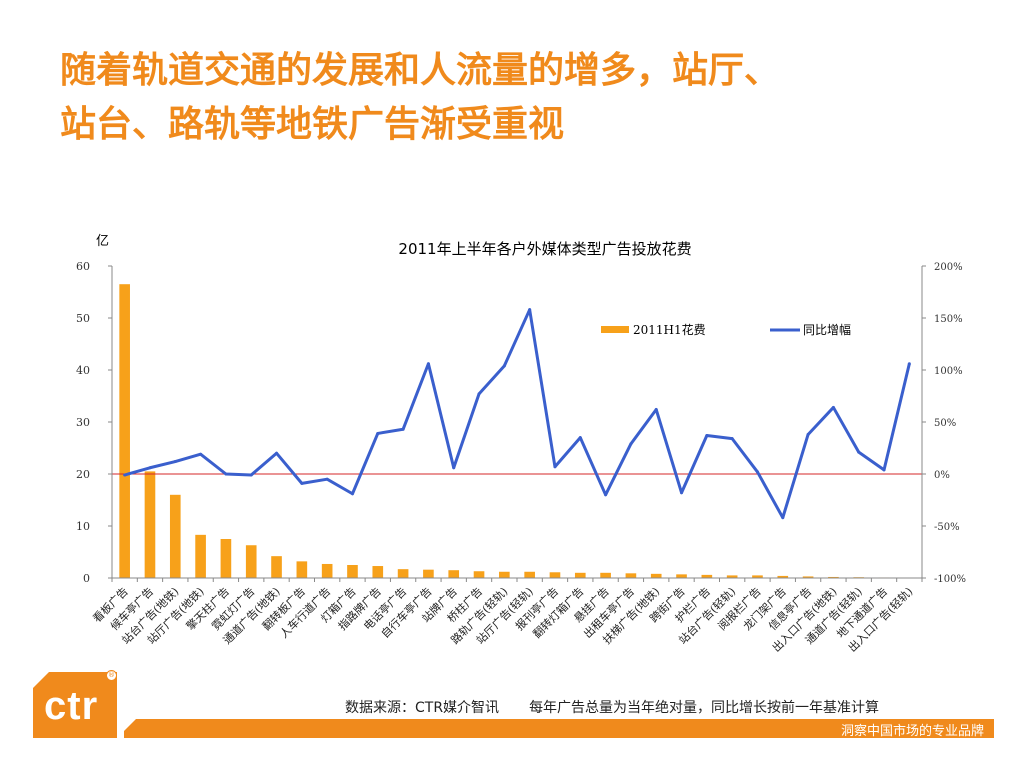  Describe the element at coordinates (86, 578) in the screenshot. I see `left-tick-label: 0` at that location.